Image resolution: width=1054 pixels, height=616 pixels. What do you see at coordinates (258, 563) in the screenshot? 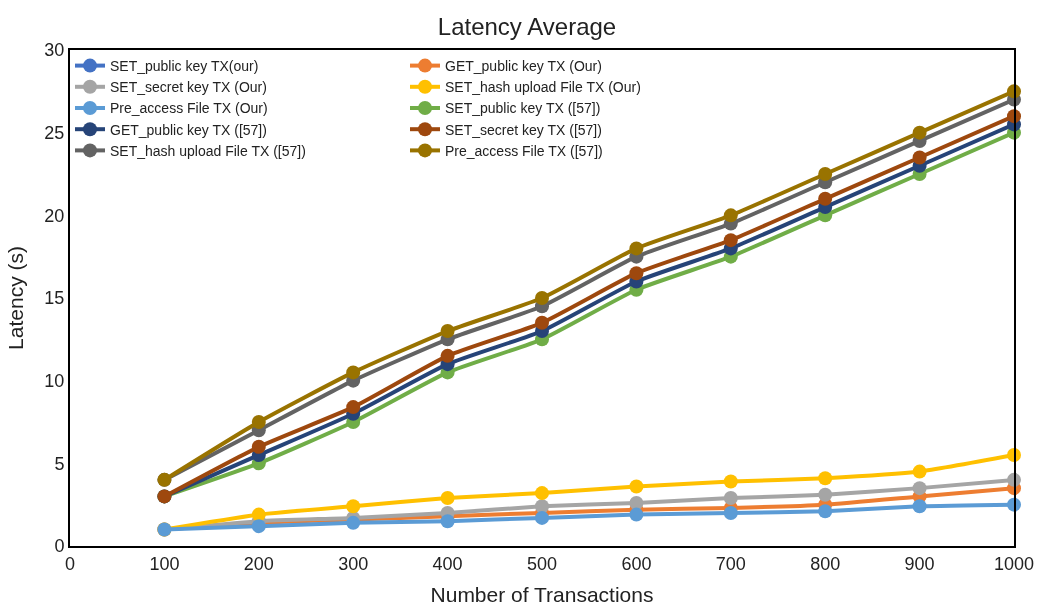
I see `x-tick-label: 200` at bounding box center [258, 563].